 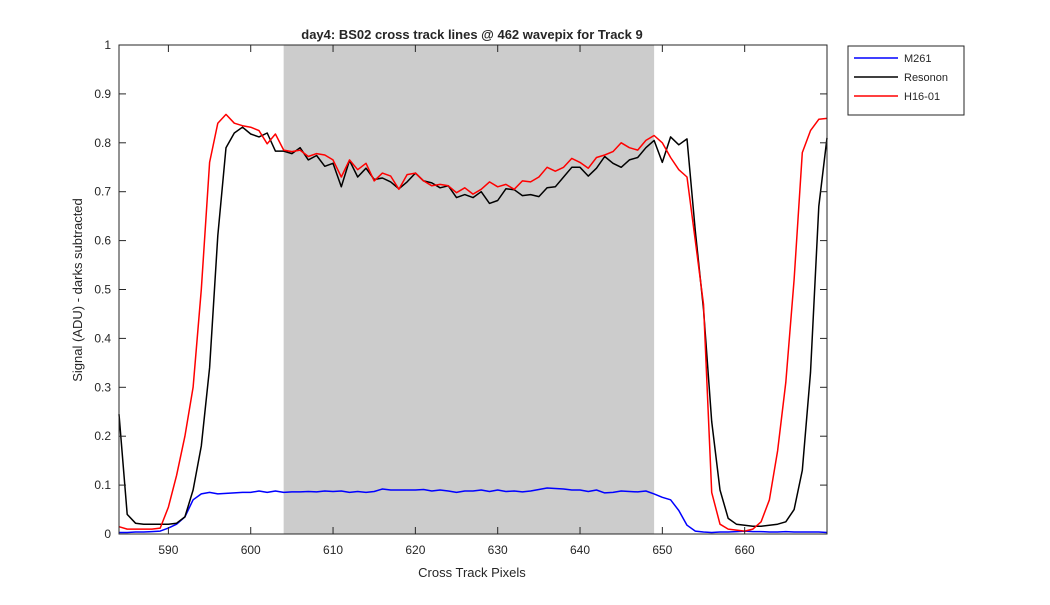 I want to click on x-tick-label: 600, so click(x=251, y=550).